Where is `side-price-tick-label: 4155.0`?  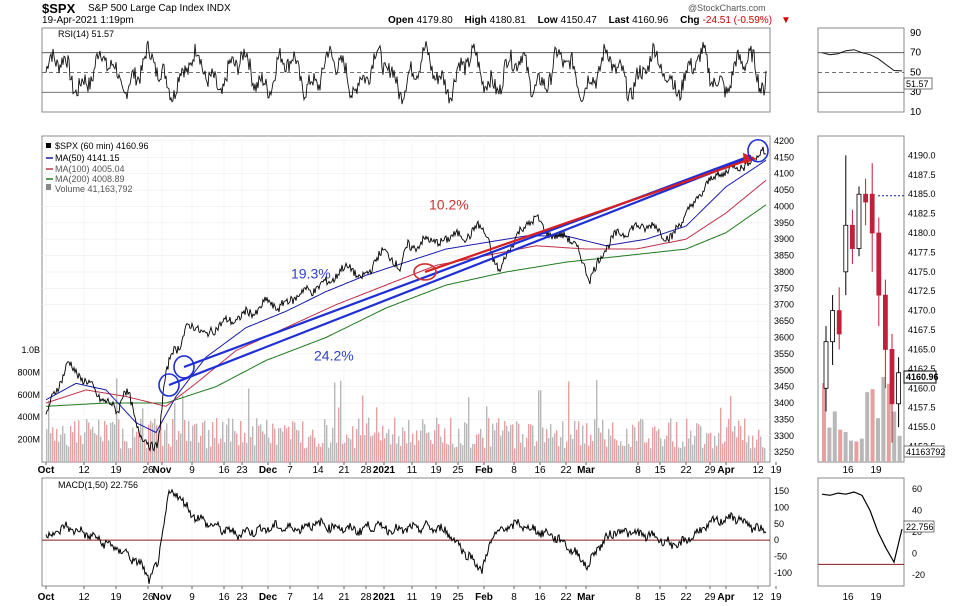 side-price-tick-label: 4155.0 is located at coordinates (922, 427).